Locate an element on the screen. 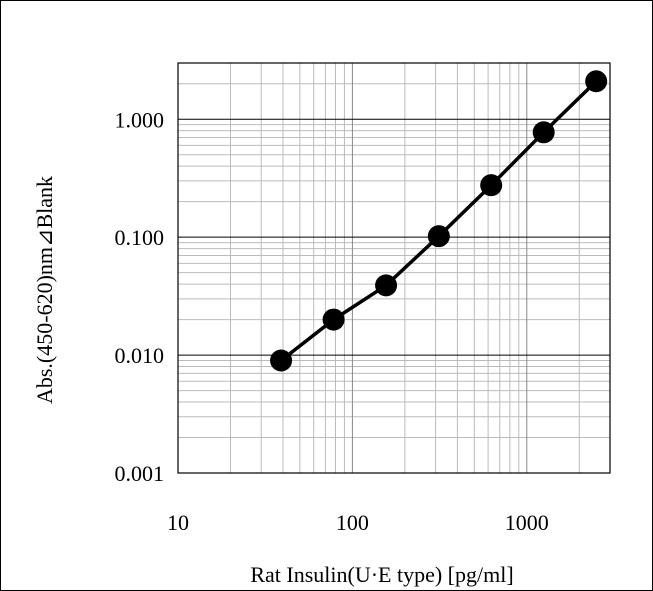  y-tick-label: 1.000 is located at coordinates (140, 119).